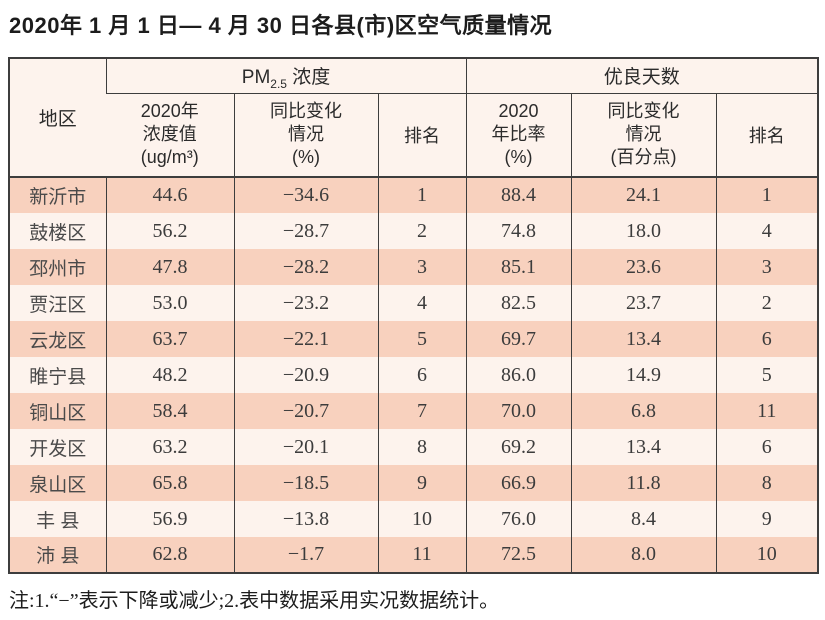 The width and height of the screenshot is (825, 620). Describe the element at coordinates (57, 303) in the screenshot. I see `region-cell: 贾汪区` at that location.